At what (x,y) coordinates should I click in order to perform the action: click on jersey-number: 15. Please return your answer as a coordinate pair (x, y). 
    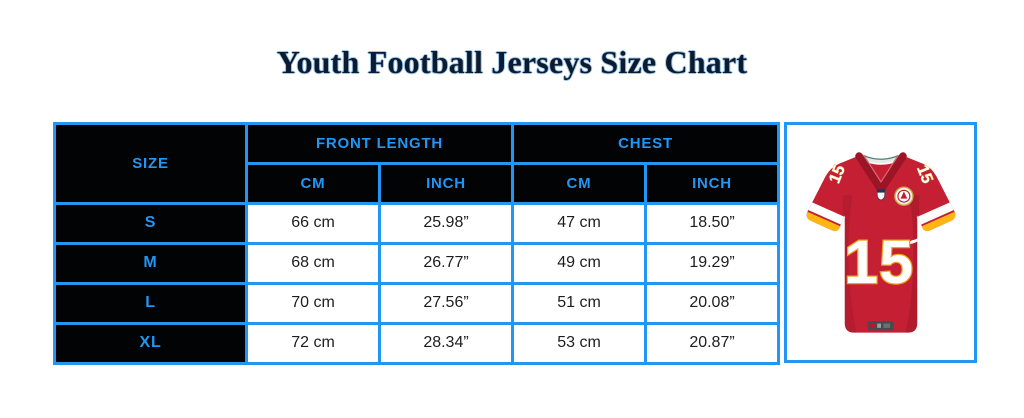
    Looking at the image, I should click on (879, 262).